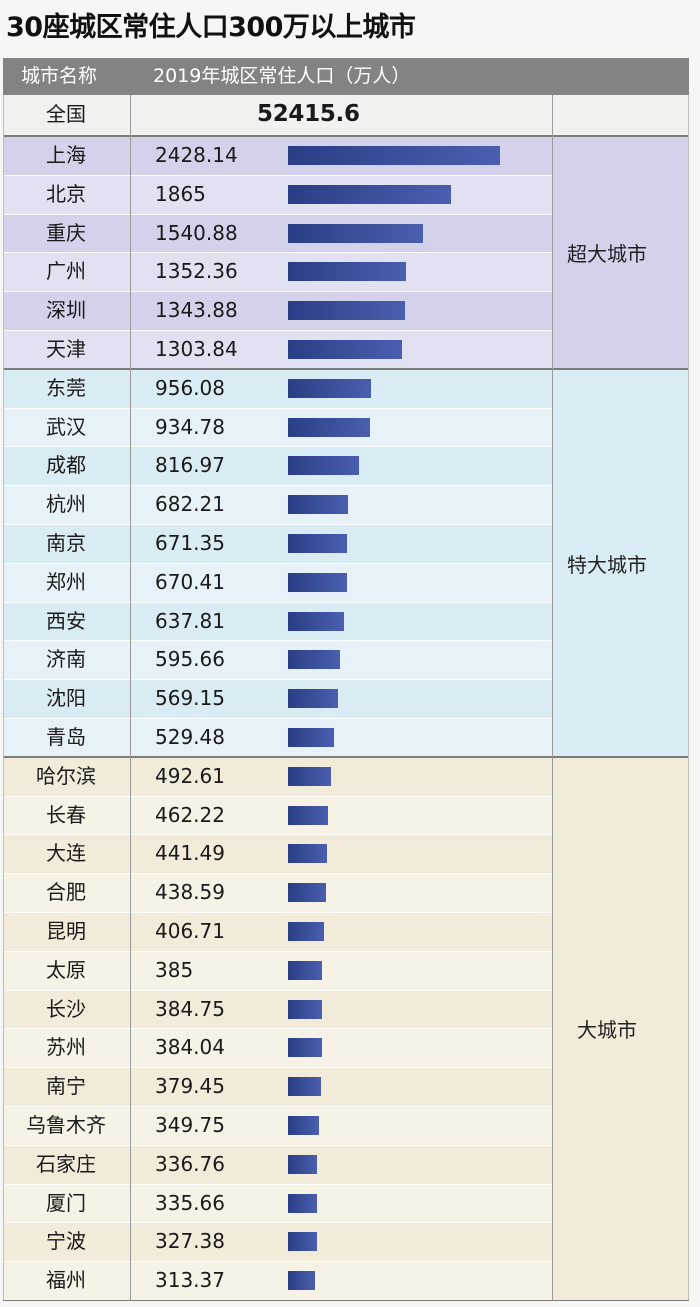 The height and width of the screenshot is (1307, 700). Describe the element at coordinates (66, 659) in the screenshot. I see `city-name: 济南` at that location.